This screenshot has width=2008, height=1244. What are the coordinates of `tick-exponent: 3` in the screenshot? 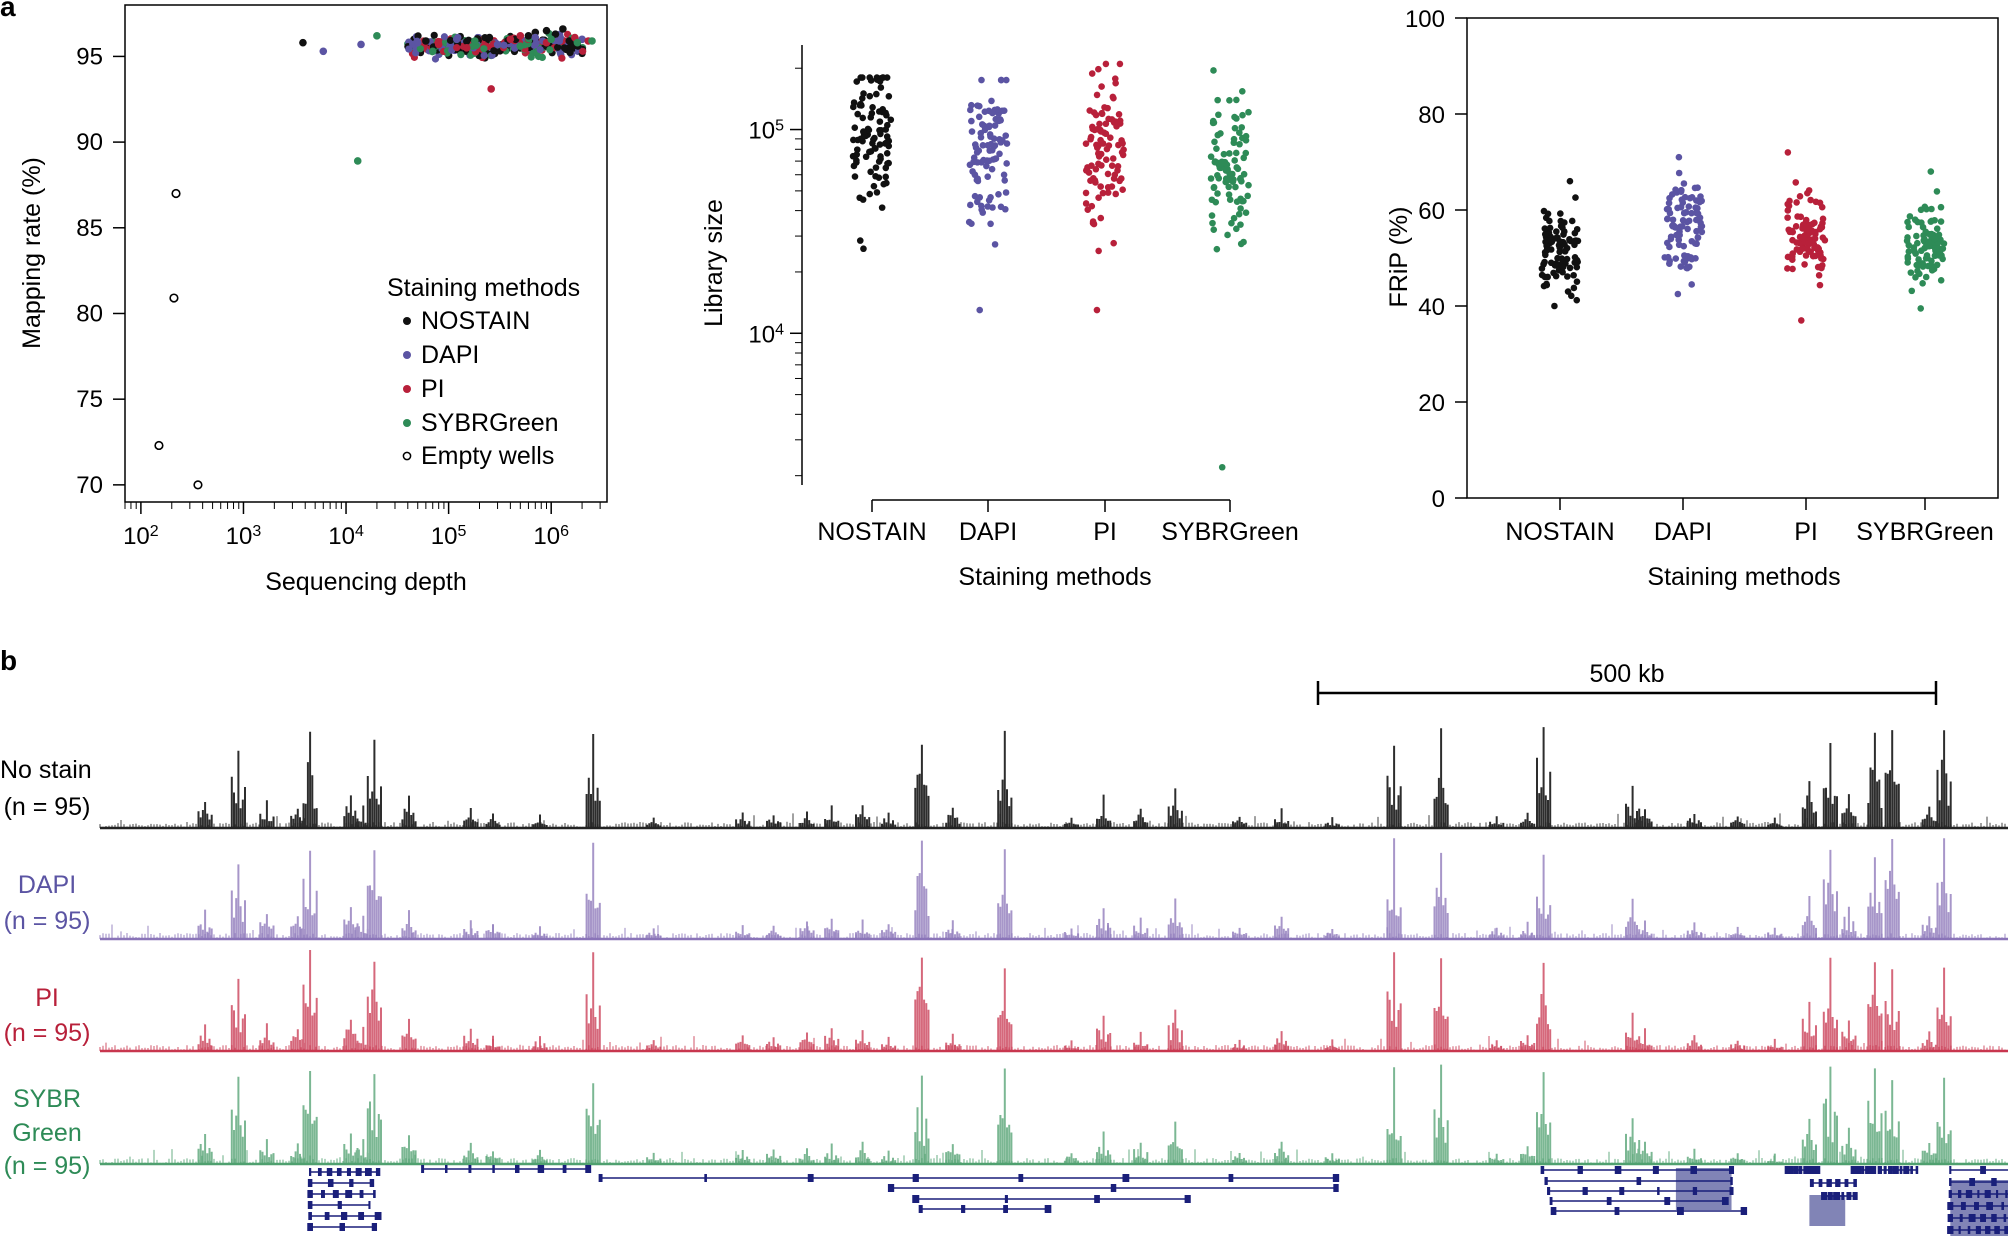 It's located at (256, 531).